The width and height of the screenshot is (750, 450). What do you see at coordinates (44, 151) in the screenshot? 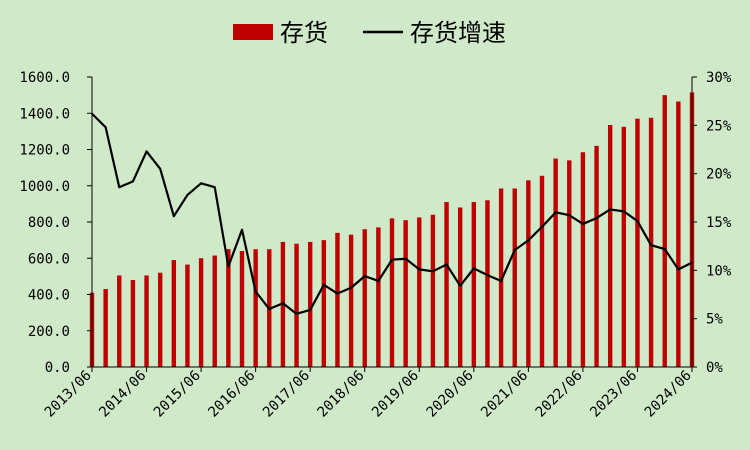
I see `y-left-tick-label: 1200.0` at bounding box center [44, 151].